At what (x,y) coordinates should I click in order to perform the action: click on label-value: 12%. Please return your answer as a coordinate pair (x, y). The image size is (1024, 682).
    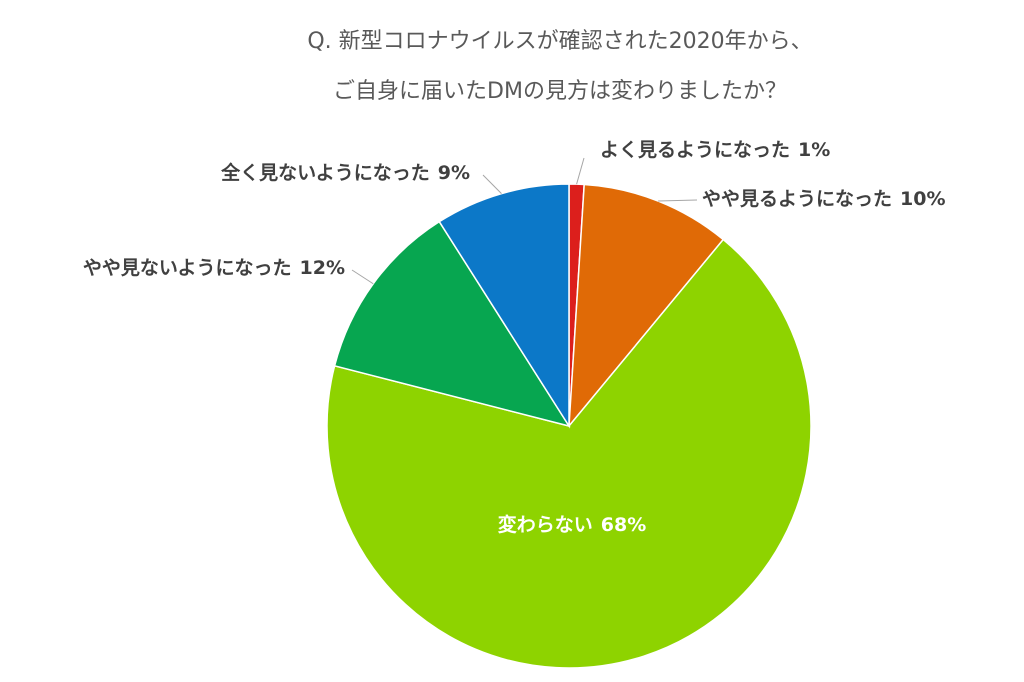
    Looking at the image, I should click on (322, 268).